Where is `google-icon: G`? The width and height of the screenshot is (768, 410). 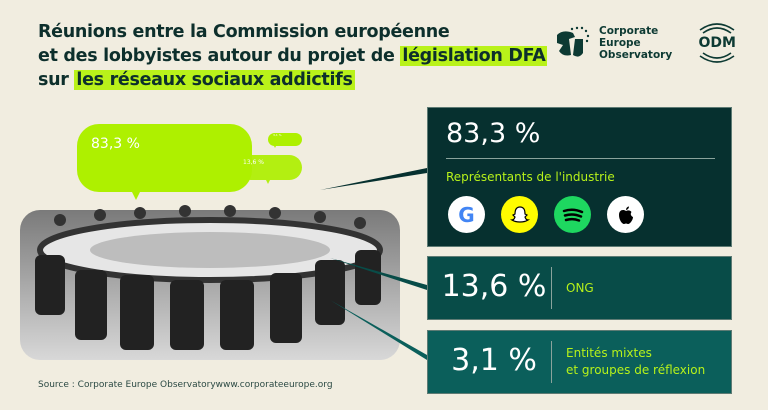 google-icon: G is located at coordinates (466, 214).